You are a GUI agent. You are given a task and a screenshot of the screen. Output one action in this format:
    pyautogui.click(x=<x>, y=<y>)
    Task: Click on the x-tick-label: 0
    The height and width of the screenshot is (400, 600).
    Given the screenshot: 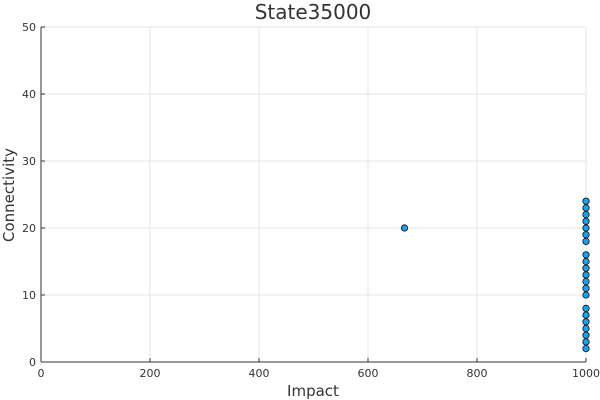 What is the action you would take?
    pyautogui.click(x=41, y=373)
    